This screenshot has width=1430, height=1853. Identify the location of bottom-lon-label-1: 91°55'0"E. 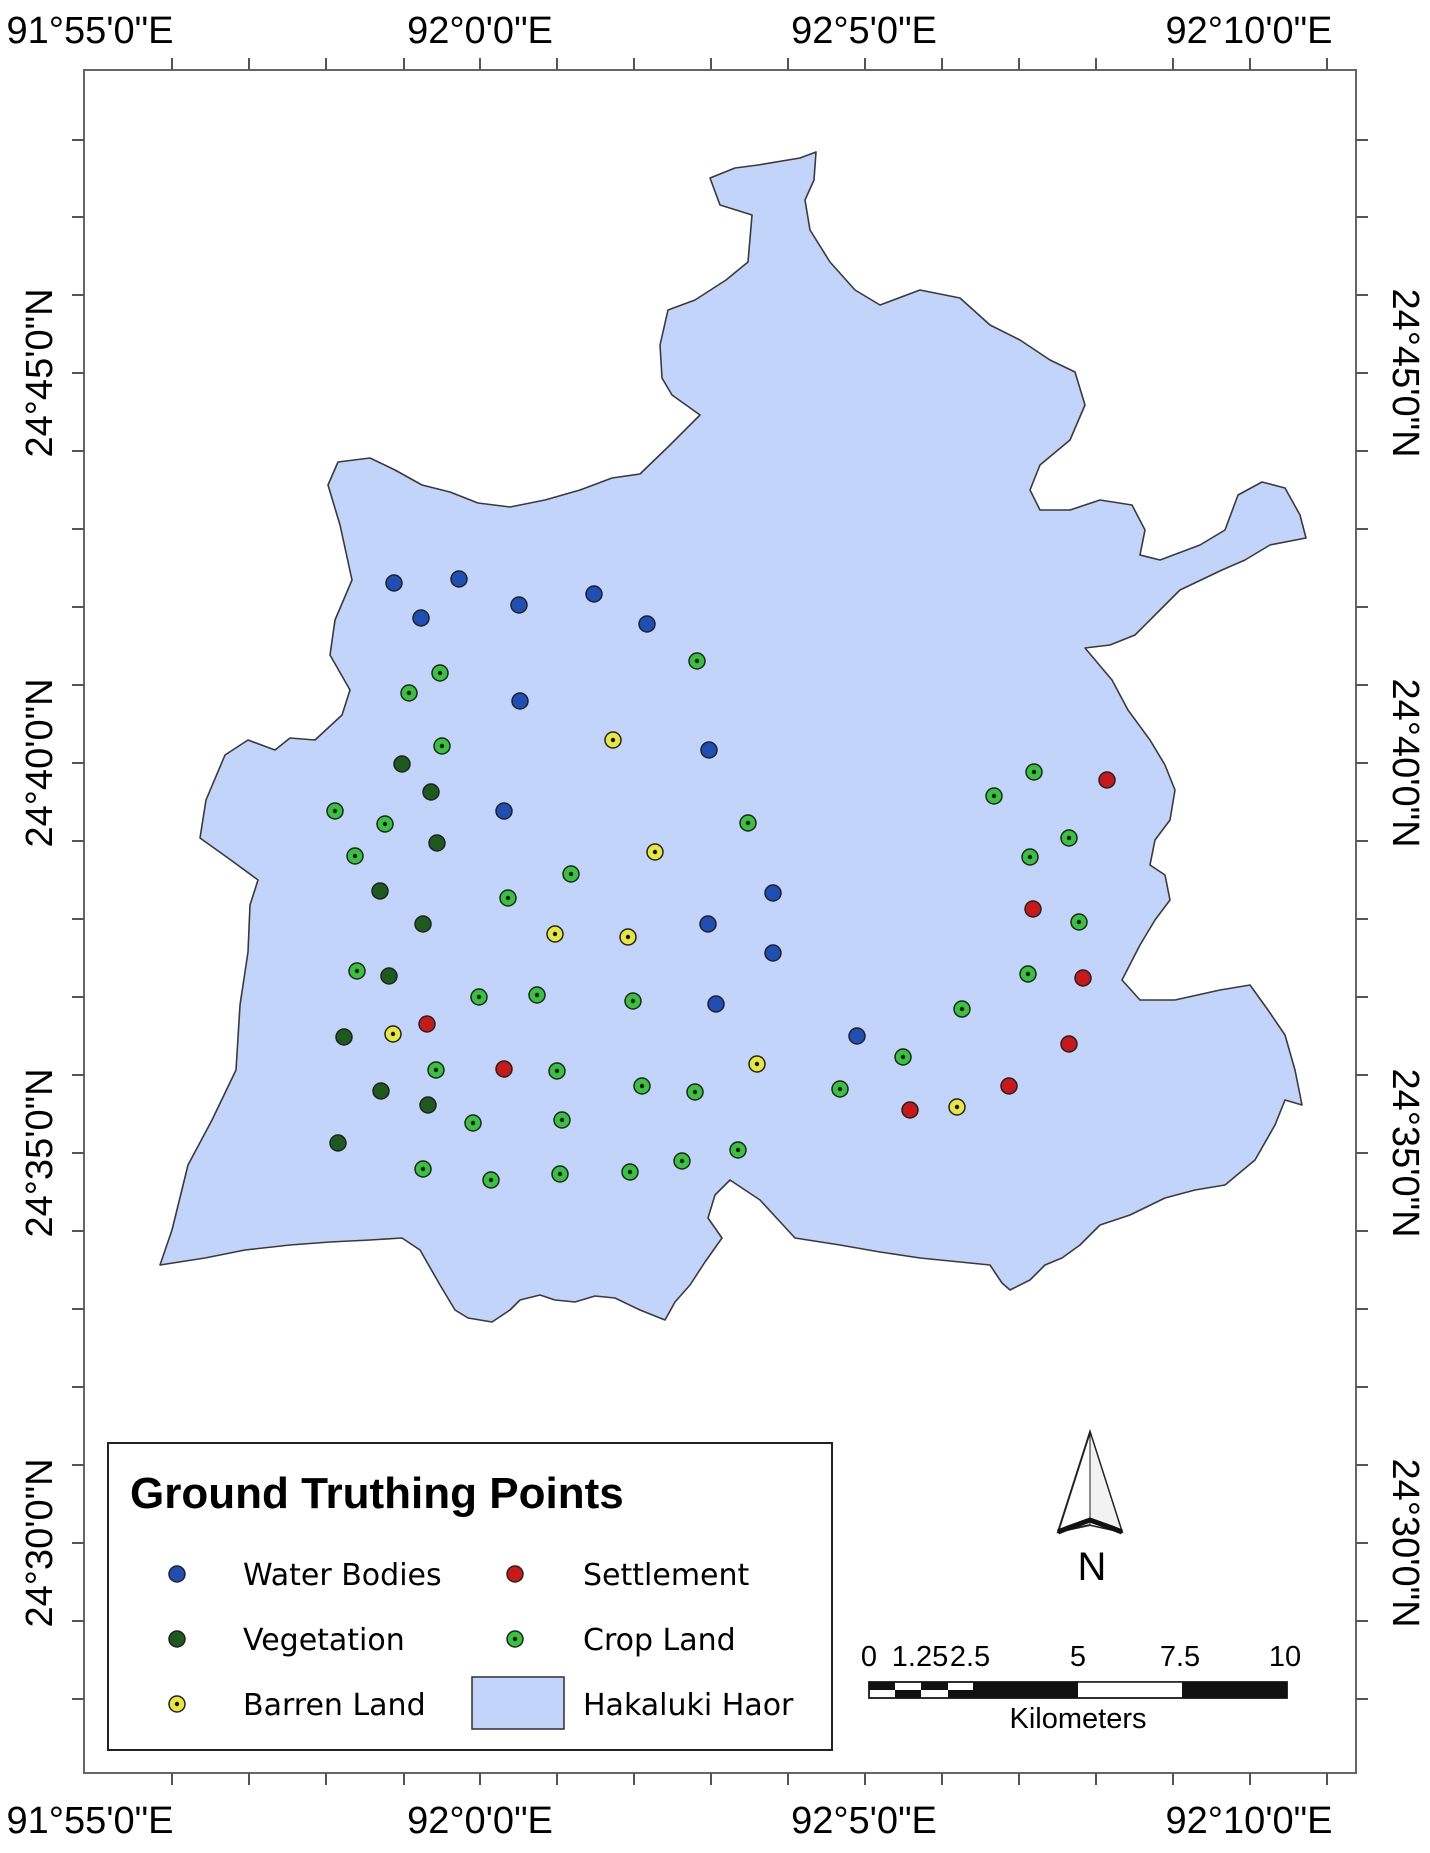
(90, 1821).